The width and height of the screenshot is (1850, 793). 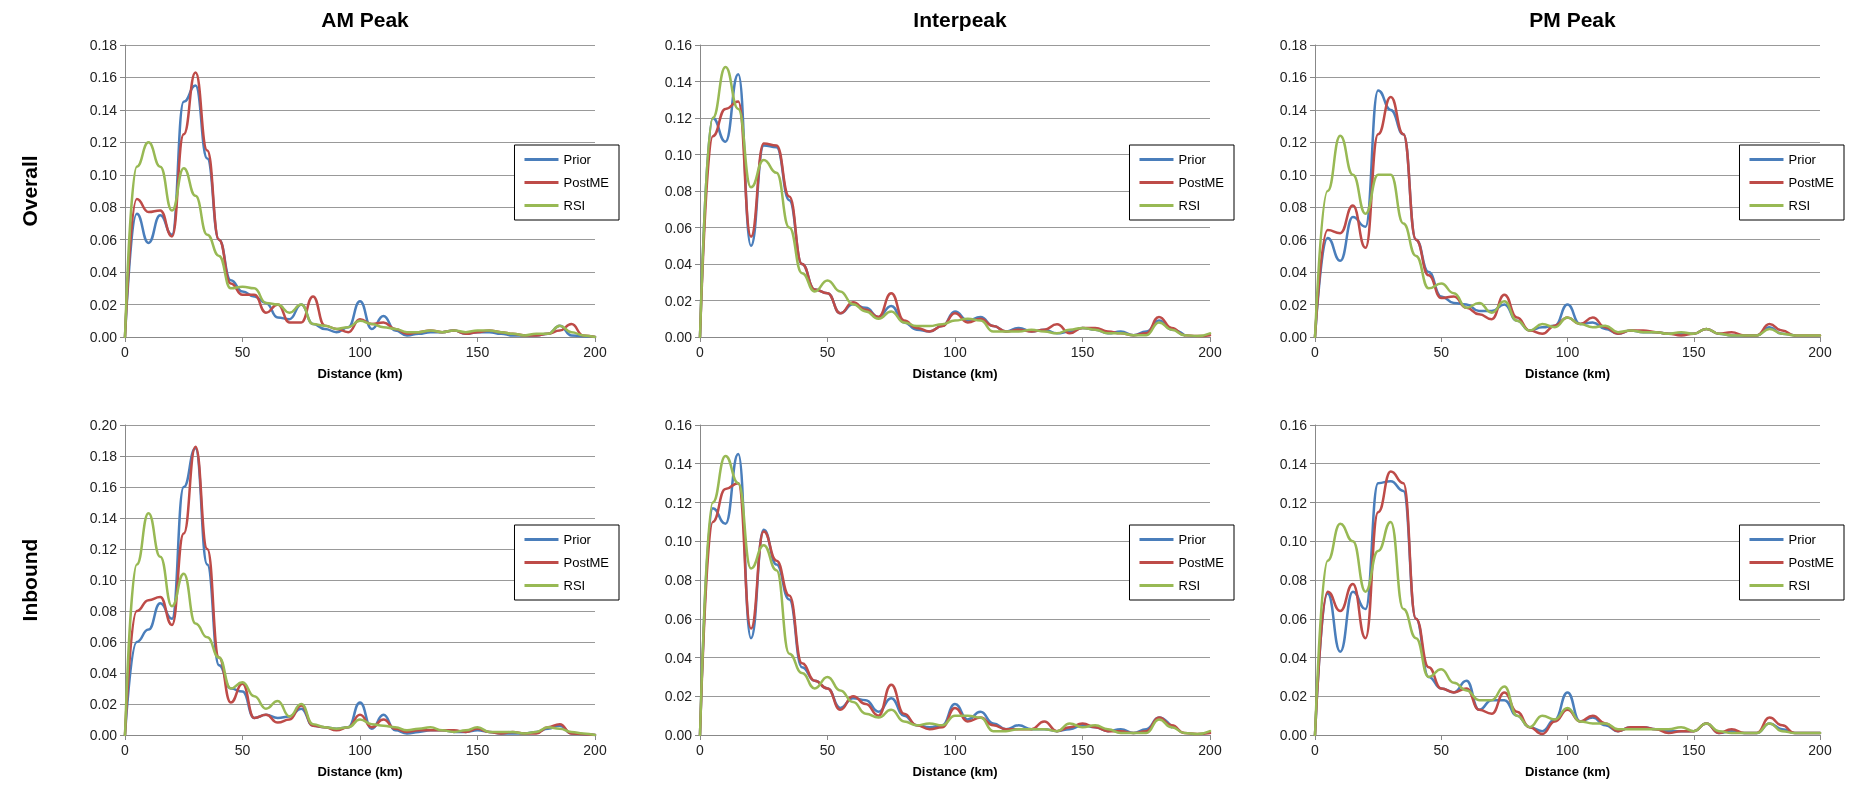 I want to click on chart-title: PM Peak, so click(x=1572, y=19).